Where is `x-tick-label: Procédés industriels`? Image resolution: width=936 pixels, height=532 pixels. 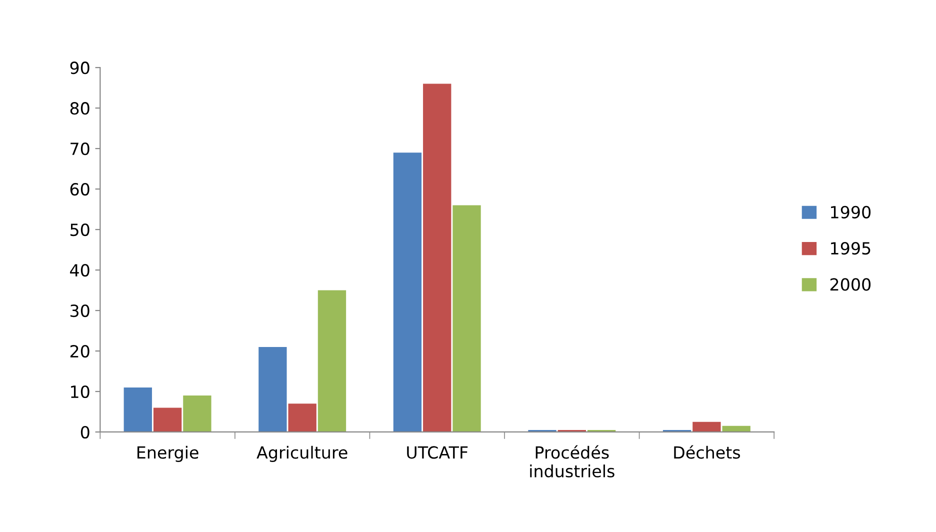
x-tick-label: Procédés industriels is located at coordinates (572, 461).